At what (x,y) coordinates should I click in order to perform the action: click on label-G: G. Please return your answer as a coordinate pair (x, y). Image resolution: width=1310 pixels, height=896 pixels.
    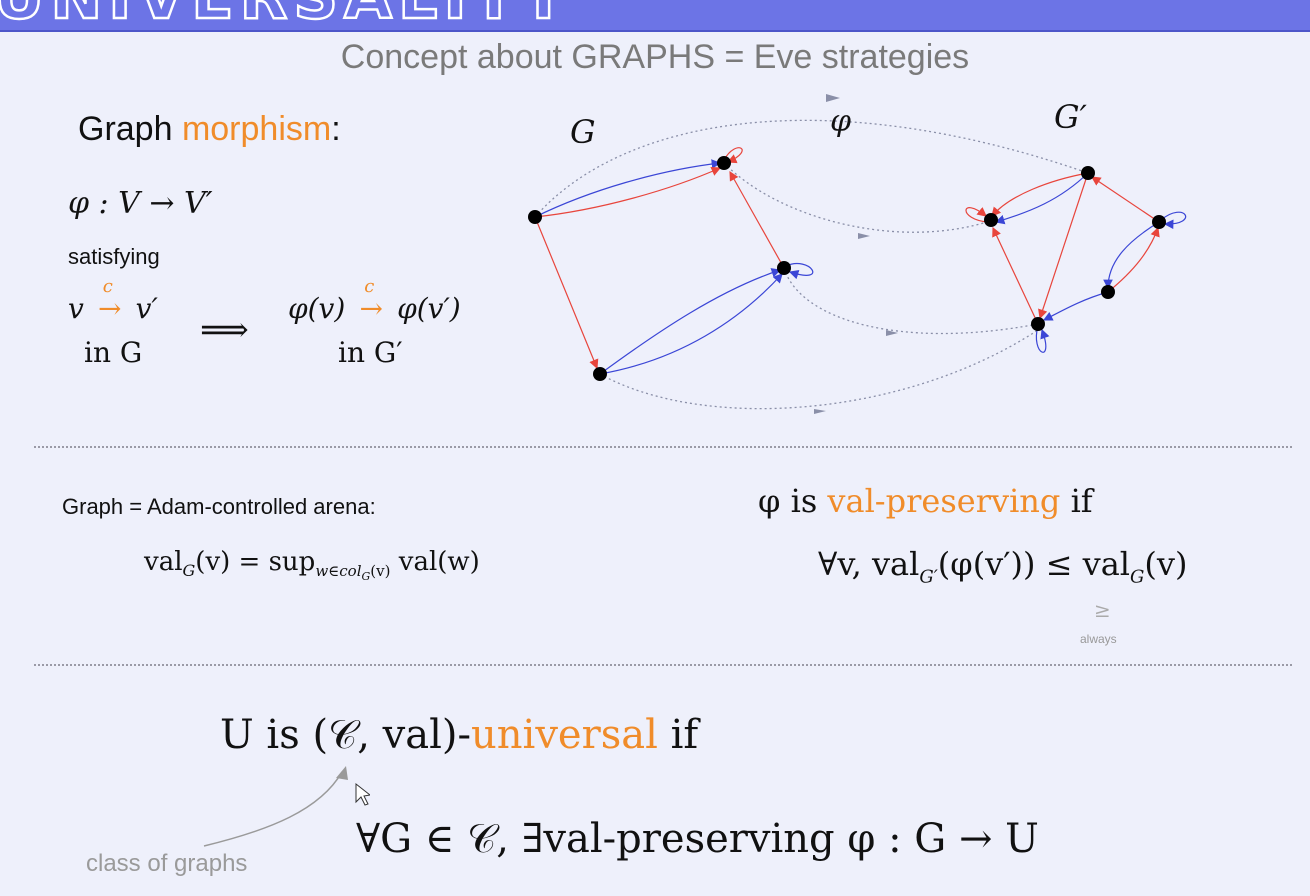
    Looking at the image, I should click on (583, 132).